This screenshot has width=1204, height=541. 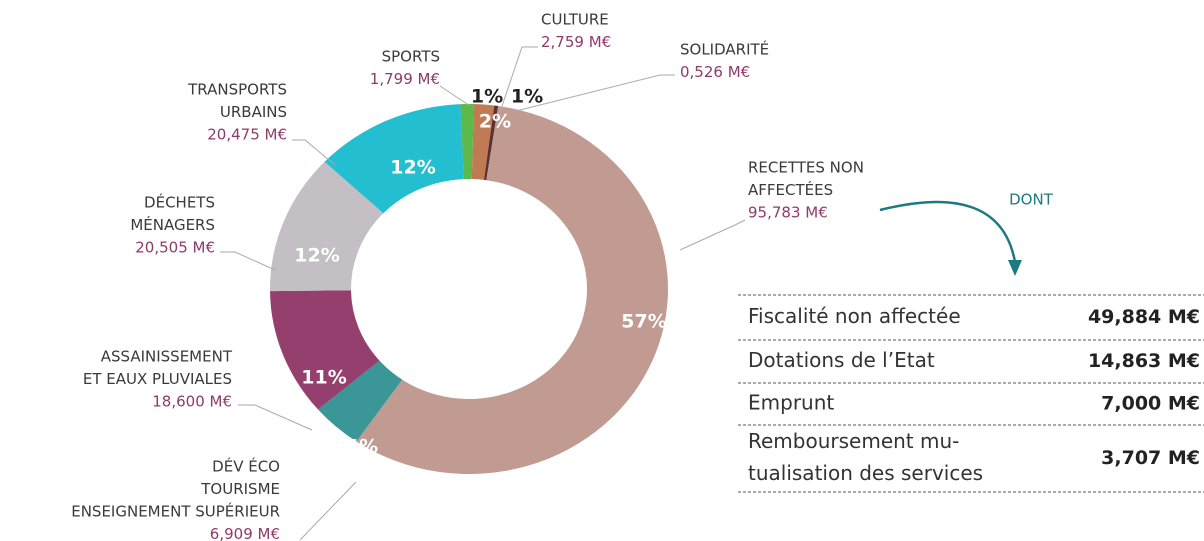 I want to click on category-label: SPORTS, so click(x=411, y=57).